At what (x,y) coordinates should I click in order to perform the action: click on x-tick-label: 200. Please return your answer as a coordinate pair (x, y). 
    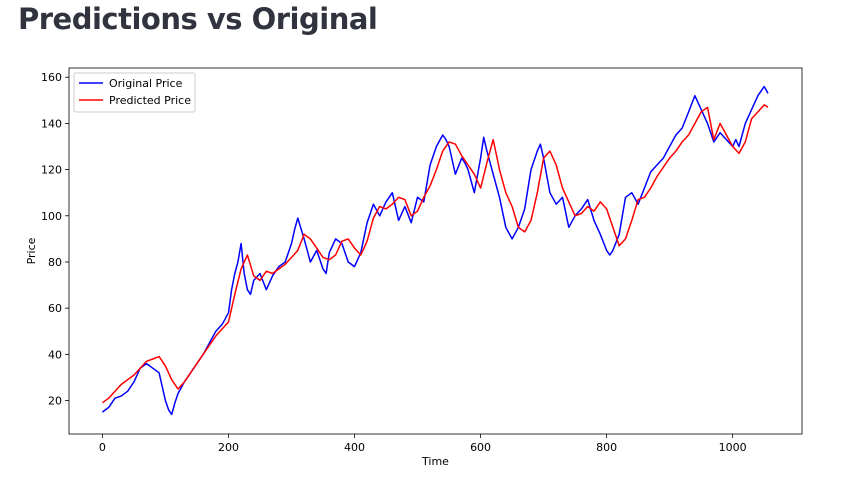
    Looking at the image, I should click on (228, 447).